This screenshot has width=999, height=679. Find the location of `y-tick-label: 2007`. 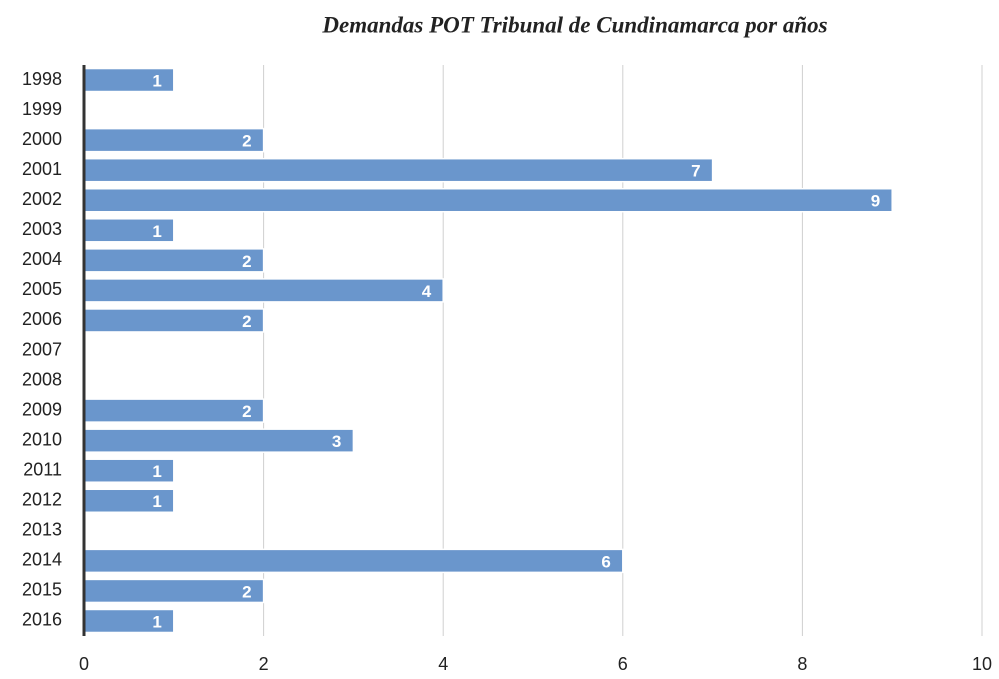

y-tick-label: 2007 is located at coordinates (42, 349).